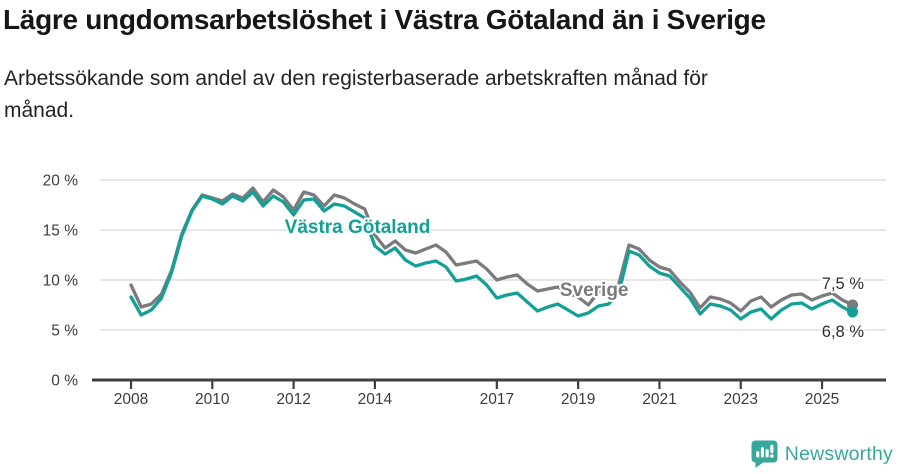 This screenshot has width=900, height=474. I want to click on newsworthy-logo-icon, so click(764, 454).